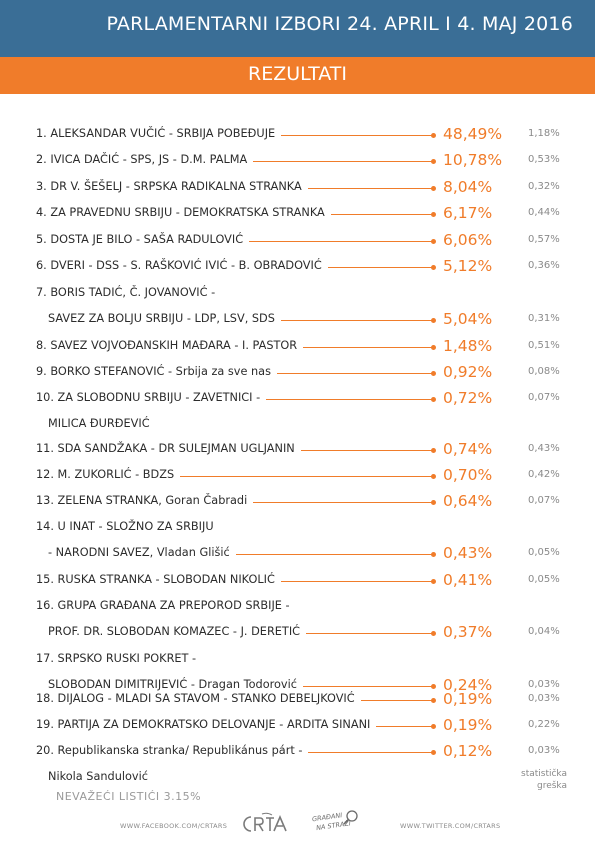 This screenshot has width=595, height=842. What do you see at coordinates (125, 526) in the screenshot?
I see `party-label: 14. U INAT - SLOŽNO ZA SRBIJU` at bounding box center [125, 526].